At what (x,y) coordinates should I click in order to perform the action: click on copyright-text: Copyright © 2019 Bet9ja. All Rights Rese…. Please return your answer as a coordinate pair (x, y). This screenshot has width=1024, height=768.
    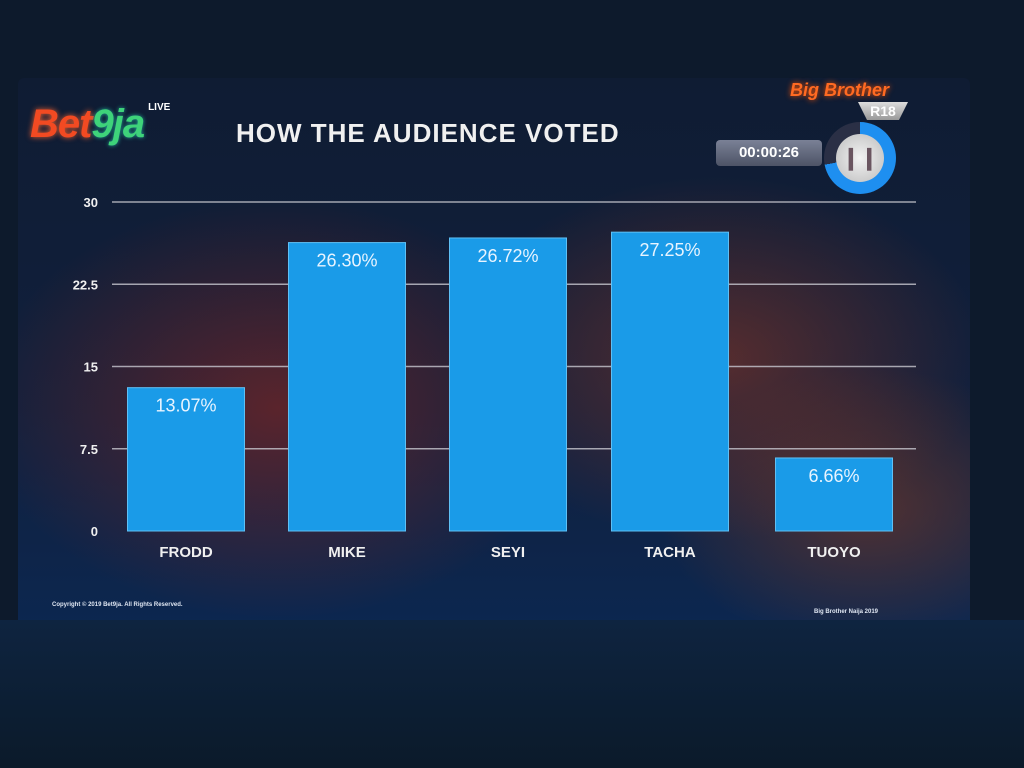
    Looking at the image, I should click on (117, 605).